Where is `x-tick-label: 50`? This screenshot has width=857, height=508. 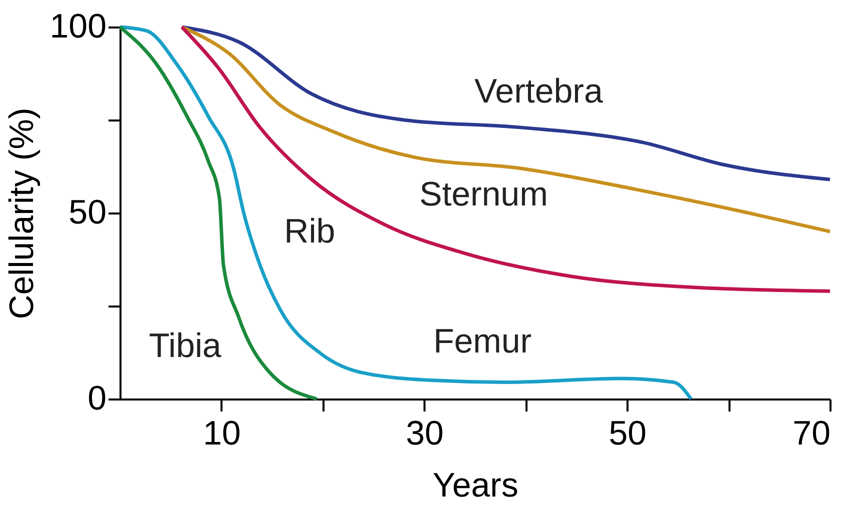
x-tick-label: 50 is located at coordinates (627, 433).